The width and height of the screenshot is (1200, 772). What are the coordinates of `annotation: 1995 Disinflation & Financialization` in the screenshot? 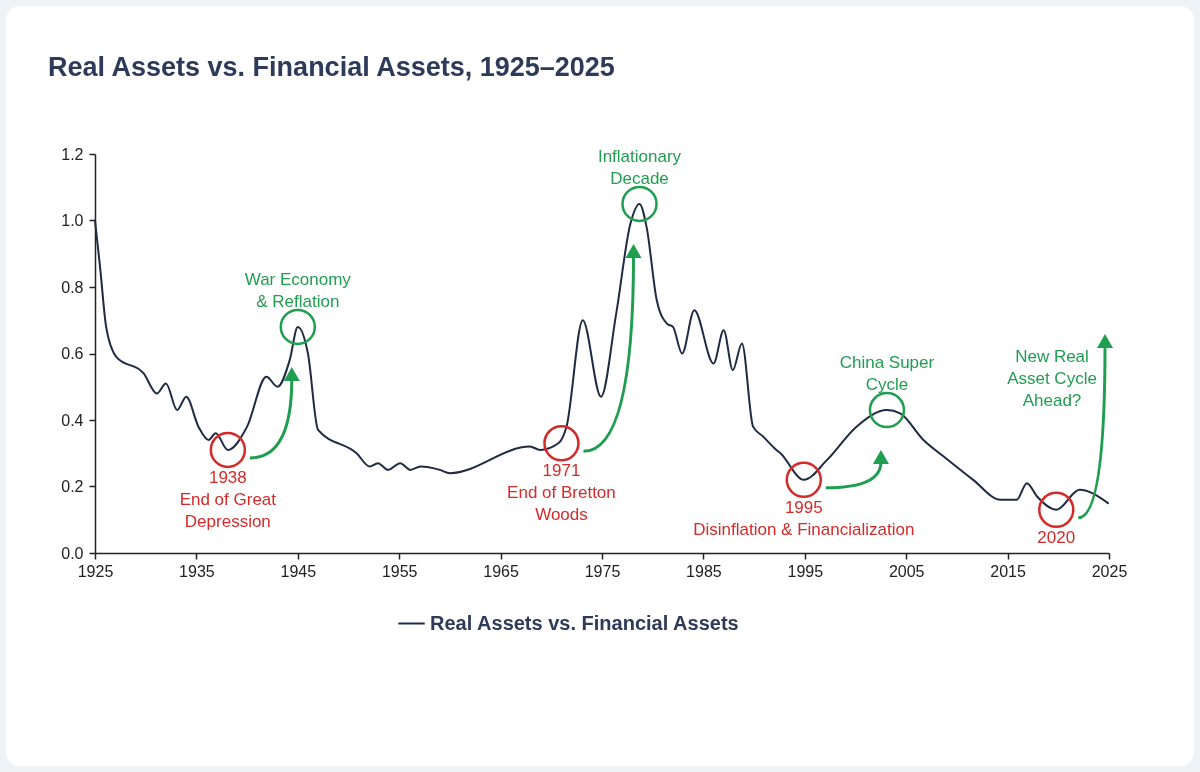 It's located at (804, 518).